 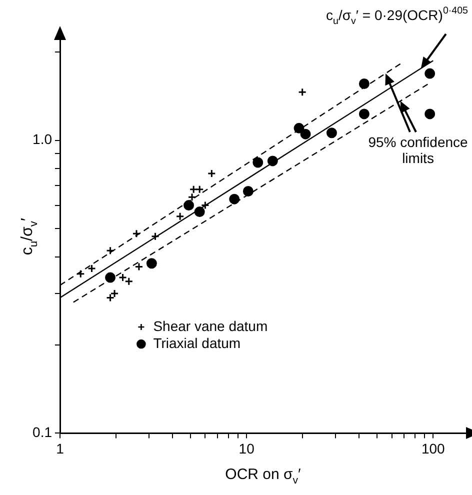 I want to click on x-tick-label: 10, so click(x=246, y=448).